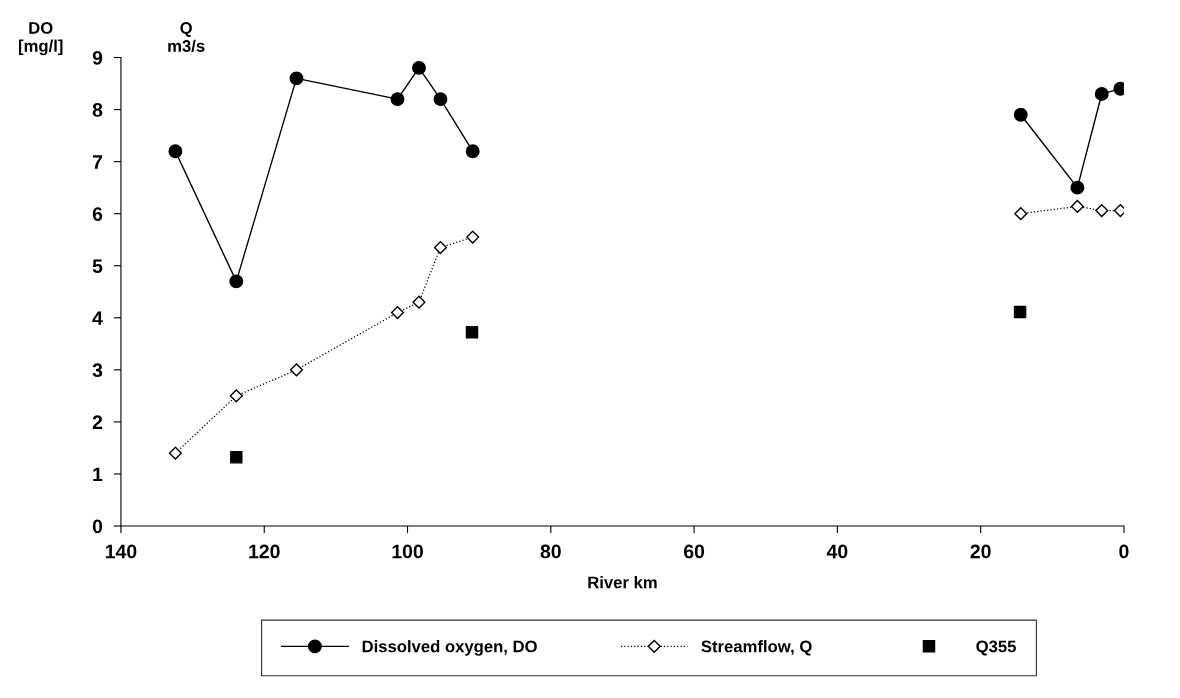 The image size is (1180, 698). I want to click on text: Q355, so click(996, 648).